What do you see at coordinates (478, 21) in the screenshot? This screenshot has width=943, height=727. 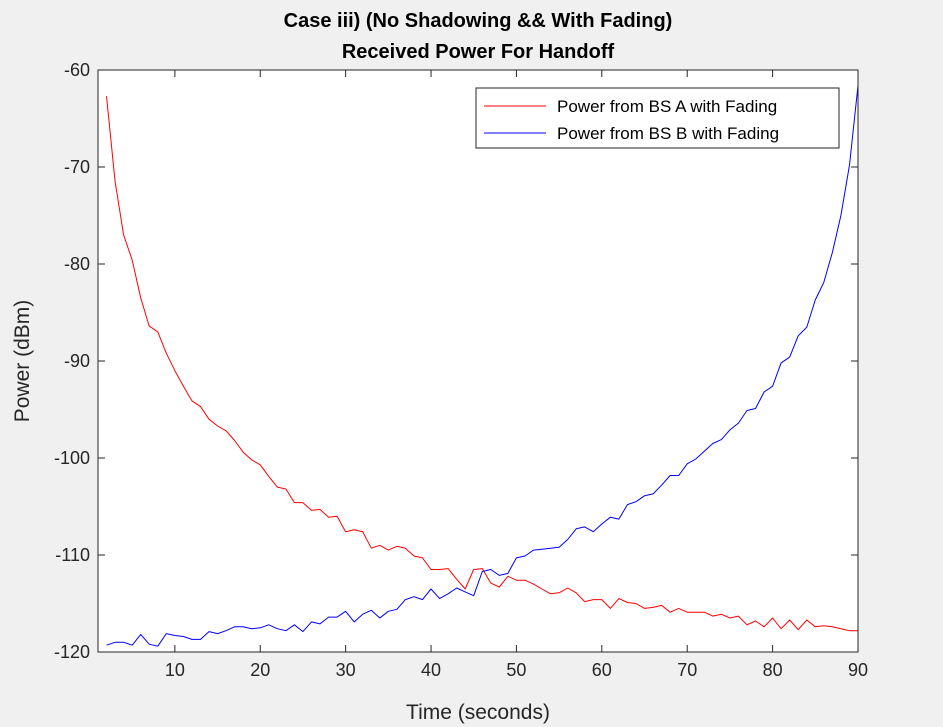 I see `chart-title-line-1: Case iii) (No Shadowing && With Fading)` at bounding box center [478, 21].